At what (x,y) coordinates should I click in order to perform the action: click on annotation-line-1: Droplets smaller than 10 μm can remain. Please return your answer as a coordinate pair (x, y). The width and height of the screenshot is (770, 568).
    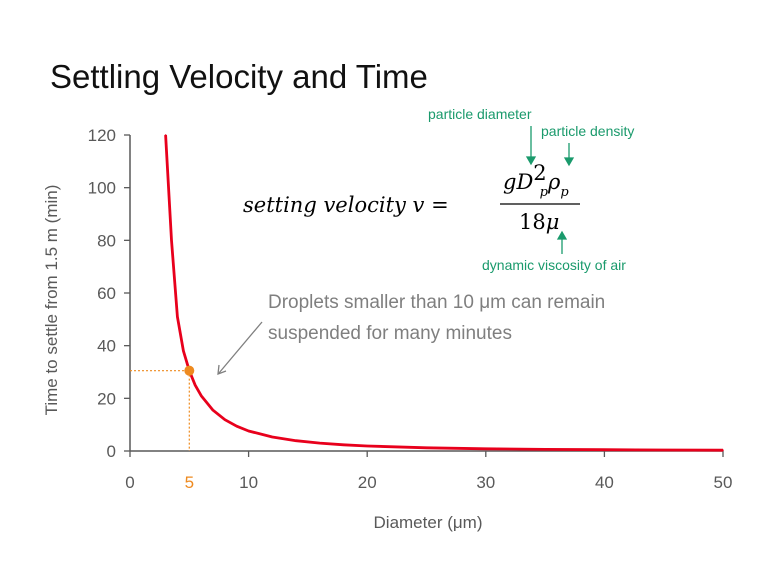
    Looking at the image, I should click on (436, 302).